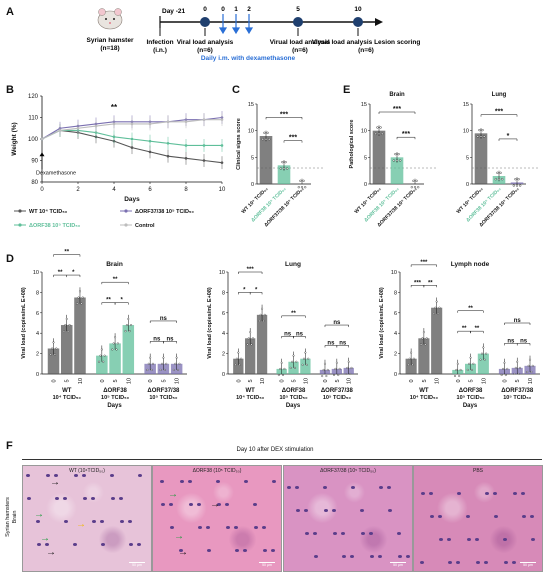  What do you see at coordinates (466, 132) in the screenshot?
I see `E2-y-tick-label: 10` at bounding box center [466, 132].